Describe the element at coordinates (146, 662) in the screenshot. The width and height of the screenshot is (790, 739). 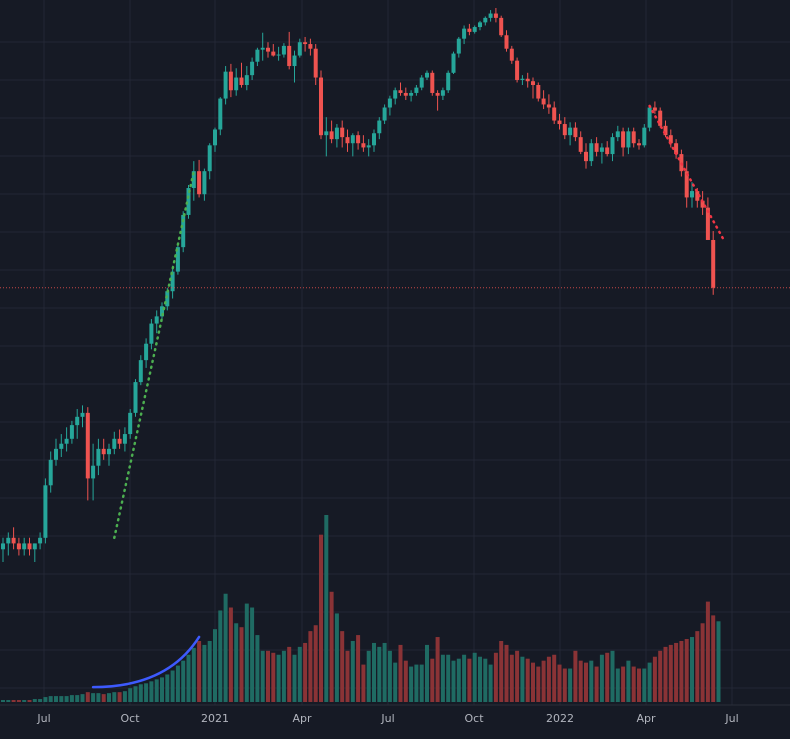
I see `volume-curve` at that location.